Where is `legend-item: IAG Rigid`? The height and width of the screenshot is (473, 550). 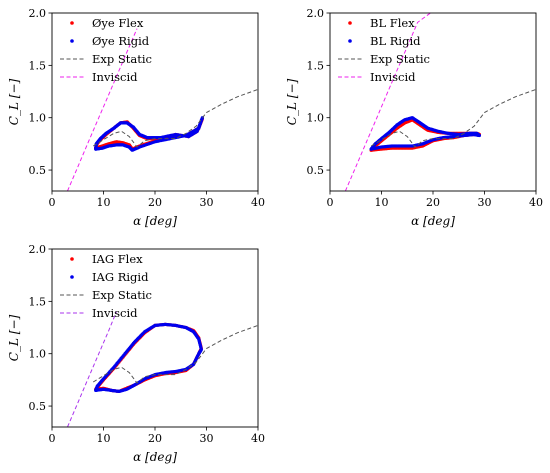 legend-item: IAG Rigid is located at coordinates (109, 277).